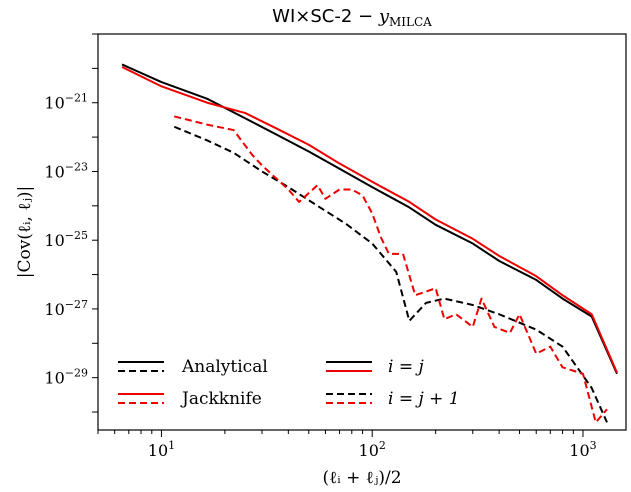 Image resolution: width=631 pixels, height=492 pixels. What do you see at coordinates (424, 399) in the screenshot?
I see `legend-label-type: i = j + 1` at bounding box center [424, 399].